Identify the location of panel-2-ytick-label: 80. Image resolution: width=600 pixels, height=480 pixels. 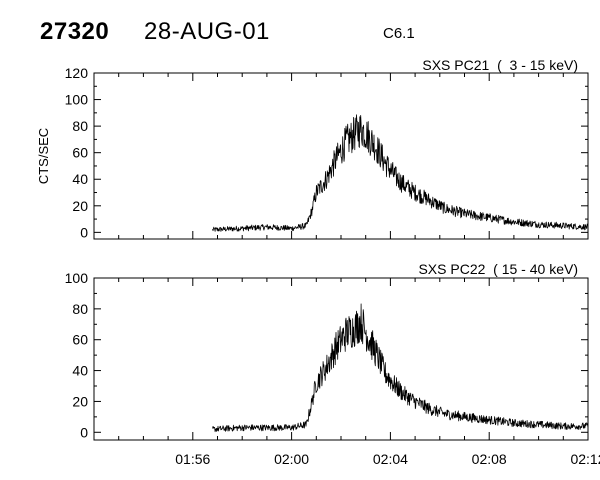
(80, 309).